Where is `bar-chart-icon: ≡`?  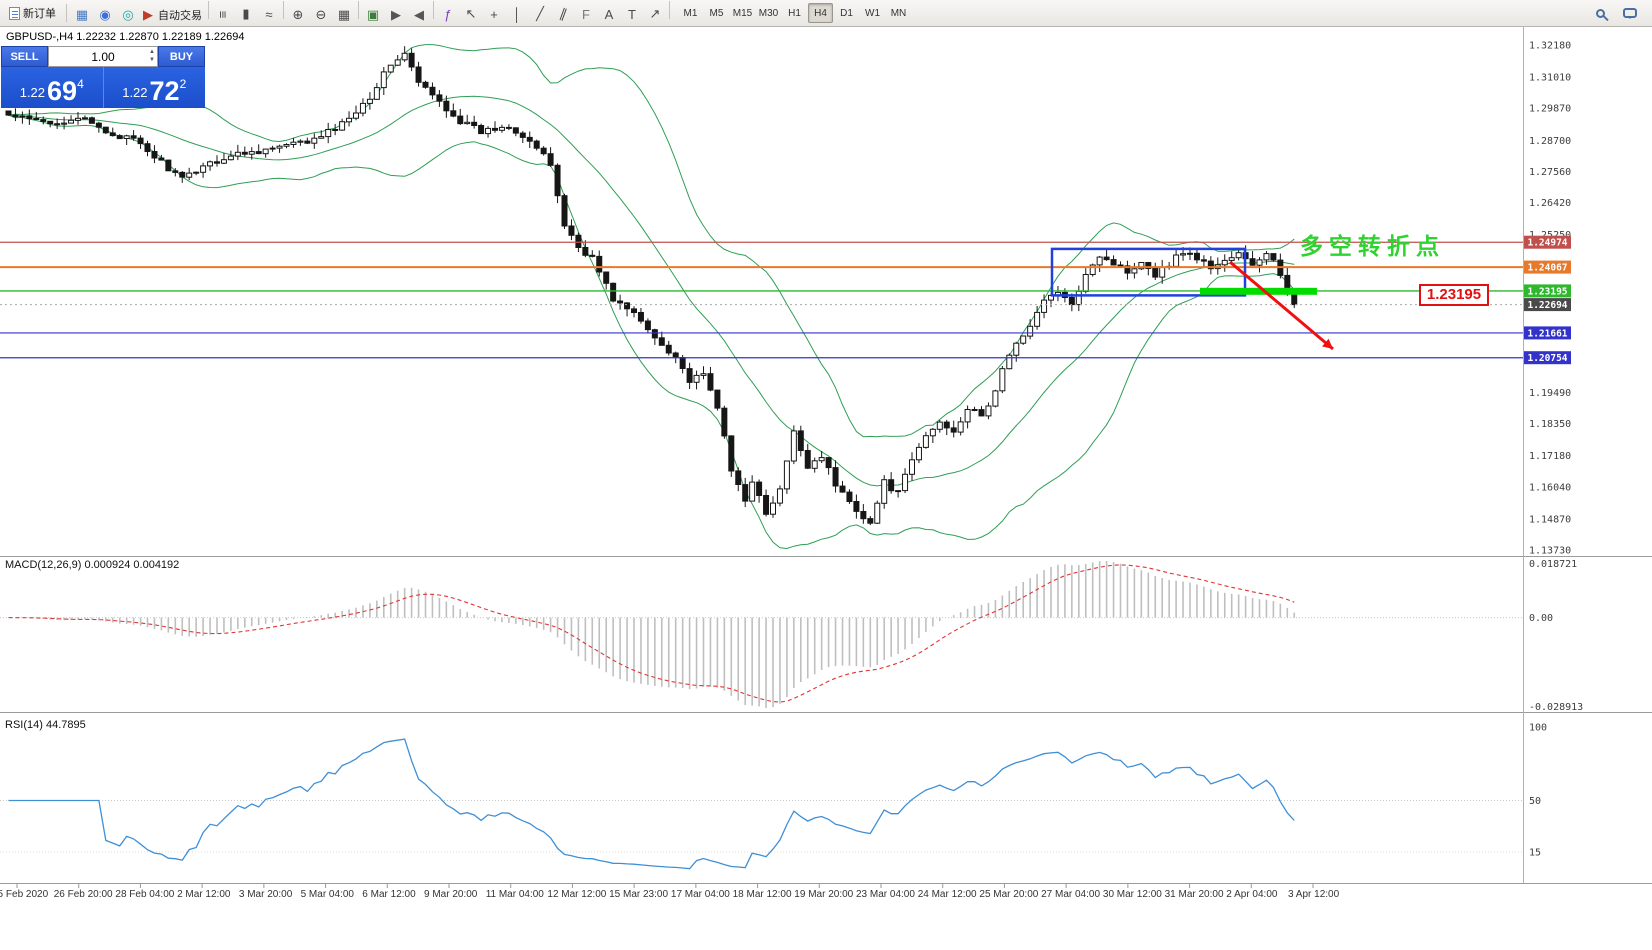 bar-chart-icon: ≡ is located at coordinates (223, 14).